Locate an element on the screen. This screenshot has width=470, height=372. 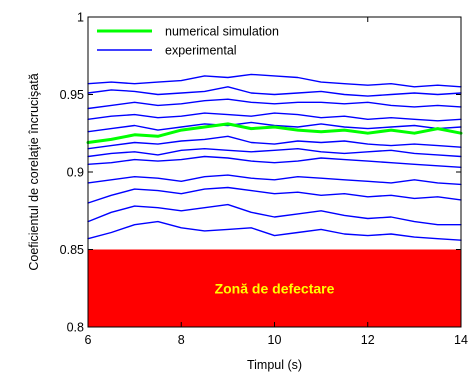
x-axis-title: Timpul (s) is located at coordinates (274, 365).